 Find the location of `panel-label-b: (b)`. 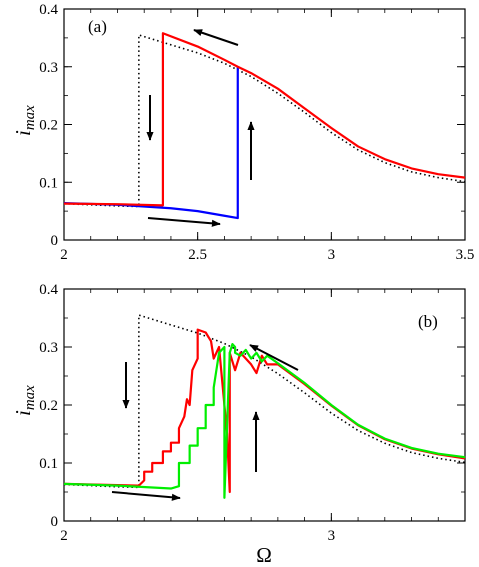

panel-label-b: (b) is located at coordinates (428, 321).